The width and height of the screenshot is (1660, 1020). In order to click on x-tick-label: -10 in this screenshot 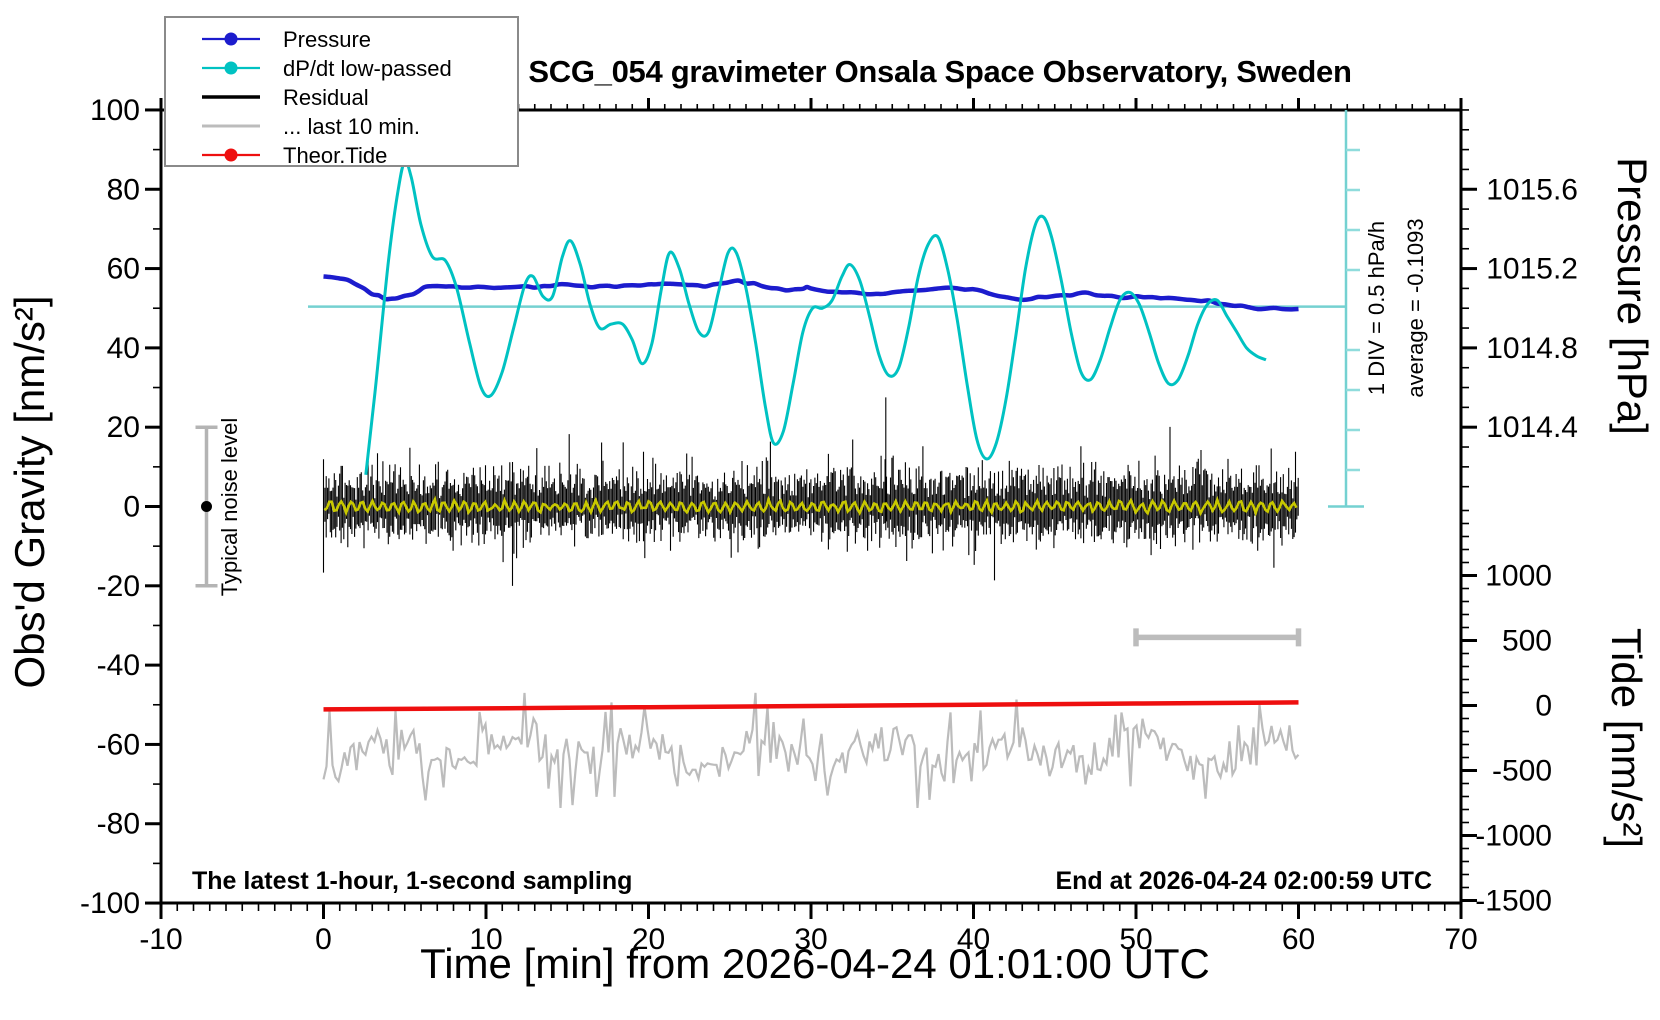, I will do `click(160, 939)`.